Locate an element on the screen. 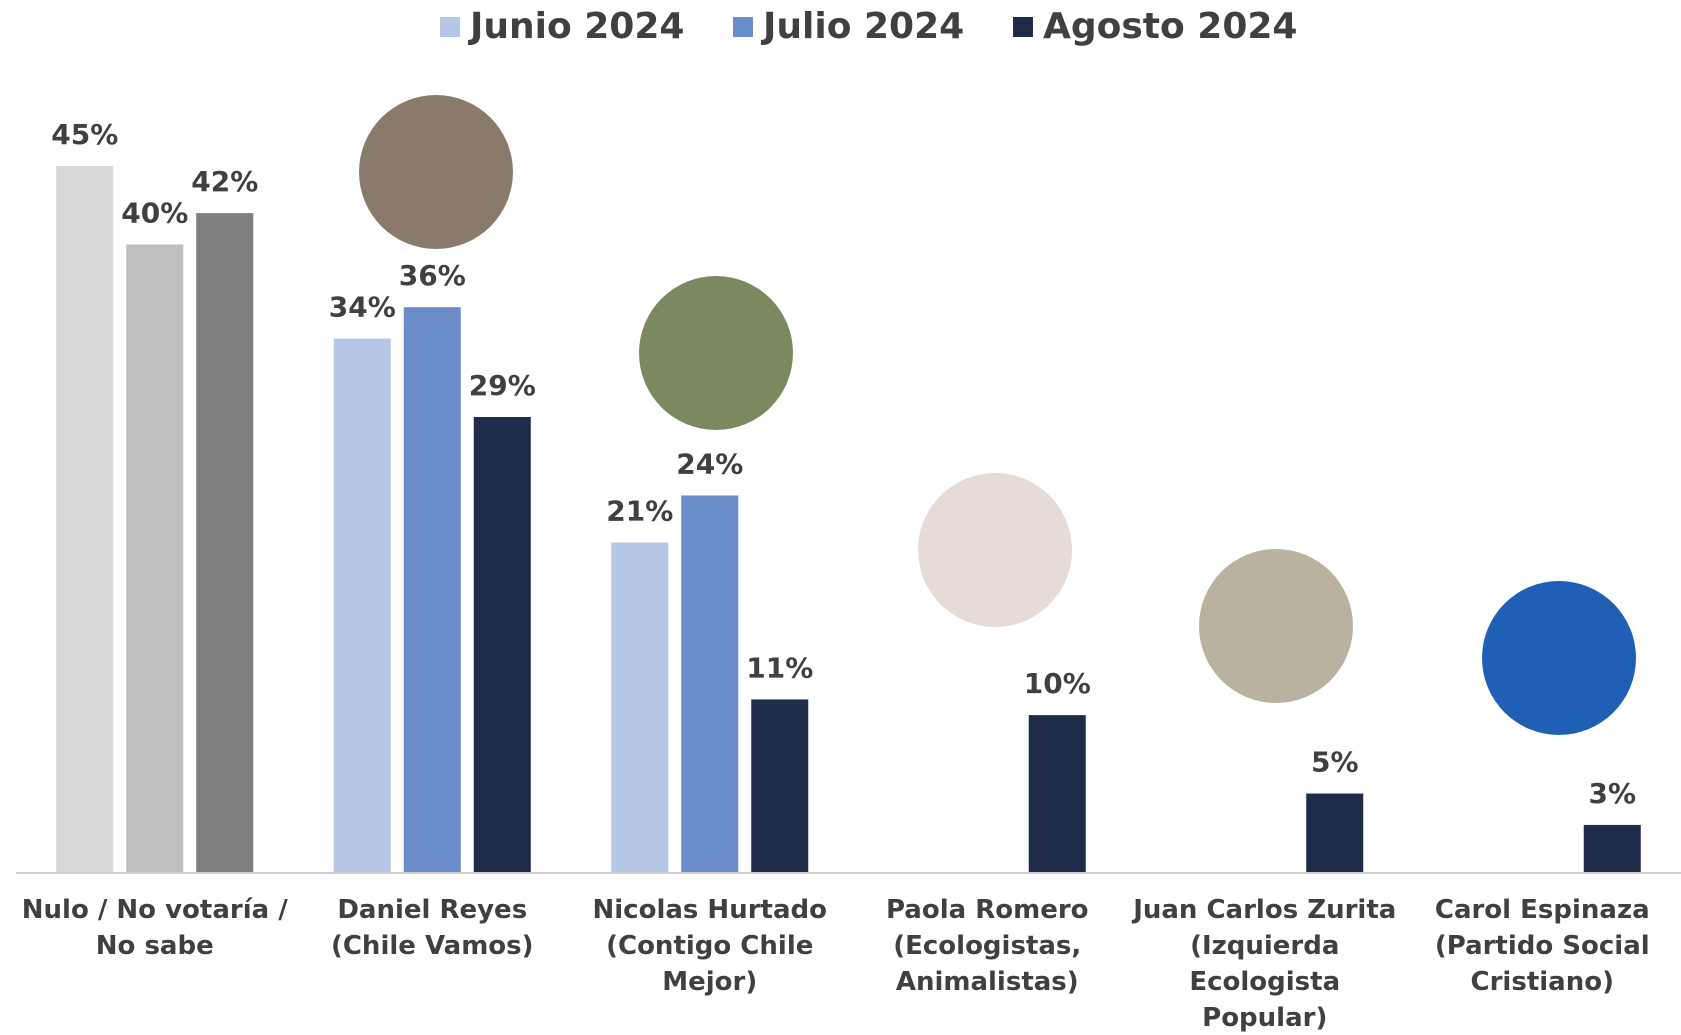 The width and height of the screenshot is (1681, 1035). value-label: 29% is located at coordinates (502, 385).